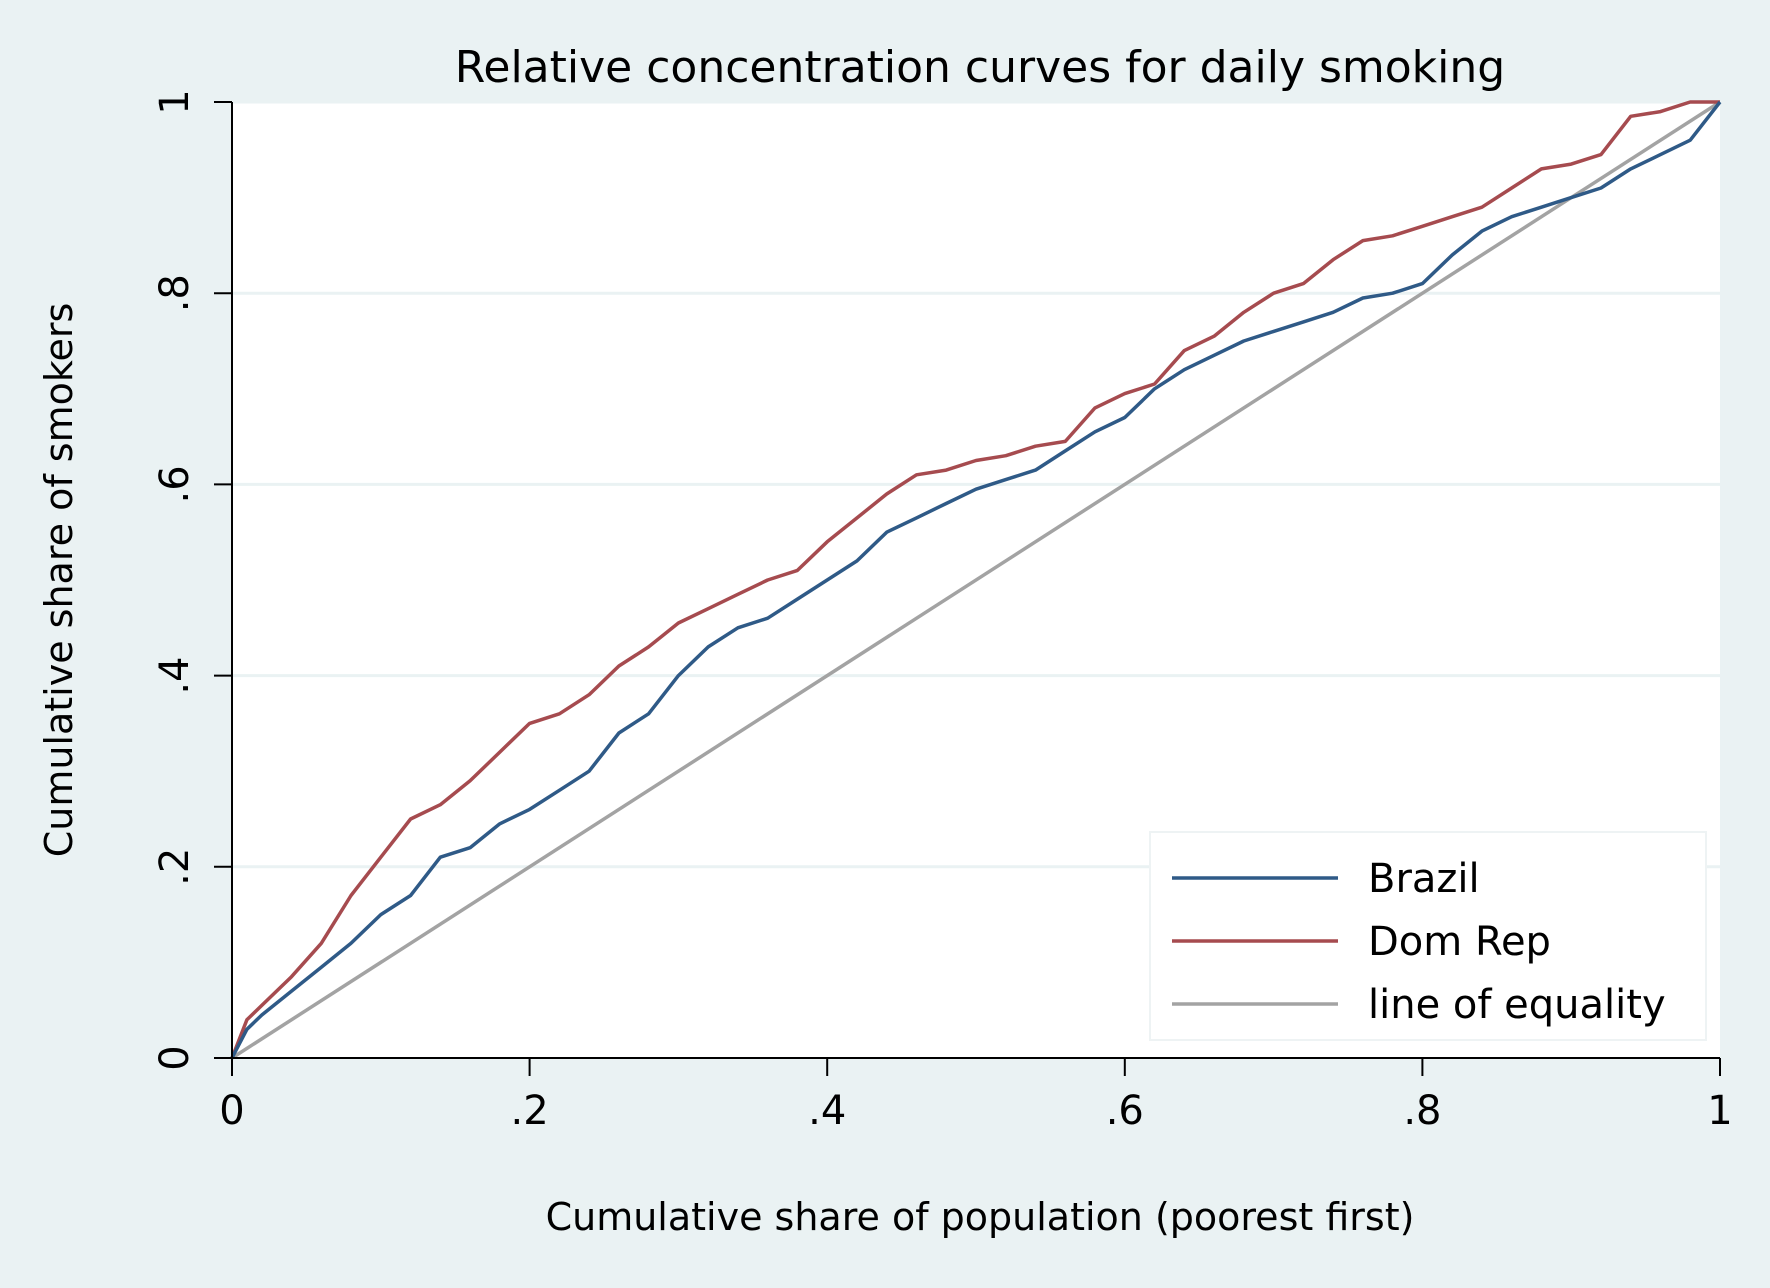 The height and width of the screenshot is (1288, 1770). I want to click on x-tick-label: .8, so click(1422, 1111).